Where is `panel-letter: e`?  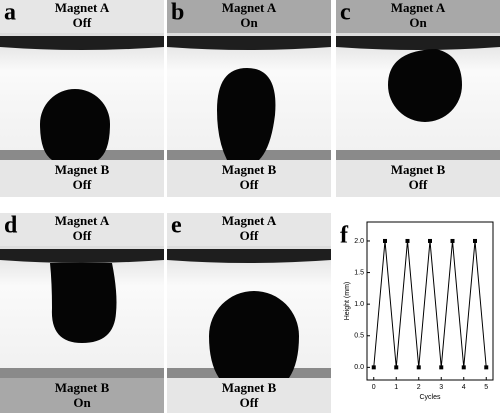 panel-letter: e is located at coordinates (176, 226).